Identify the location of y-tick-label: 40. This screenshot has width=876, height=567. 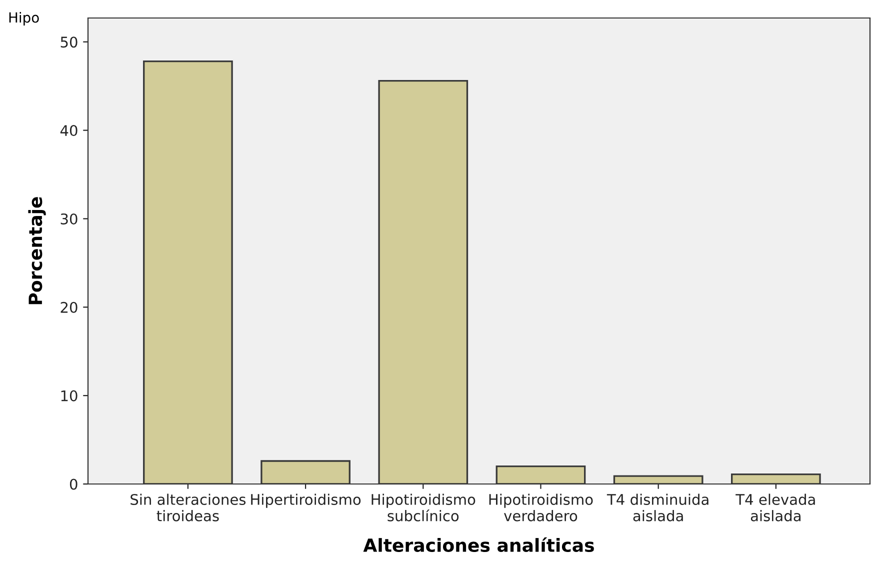
(69, 130).